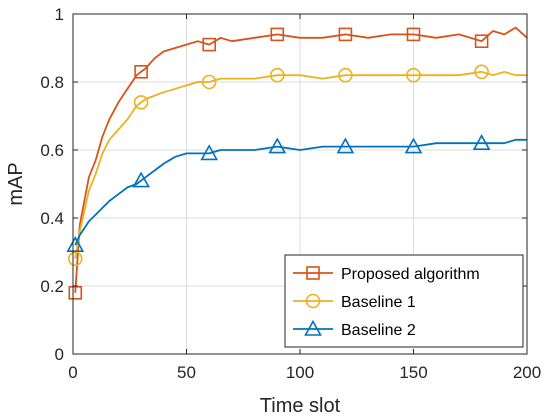  What do you see at coordinates (52, 286) in the screenshot?
I see `y-tick-label: 0.2` at bounding box center [52, 286].